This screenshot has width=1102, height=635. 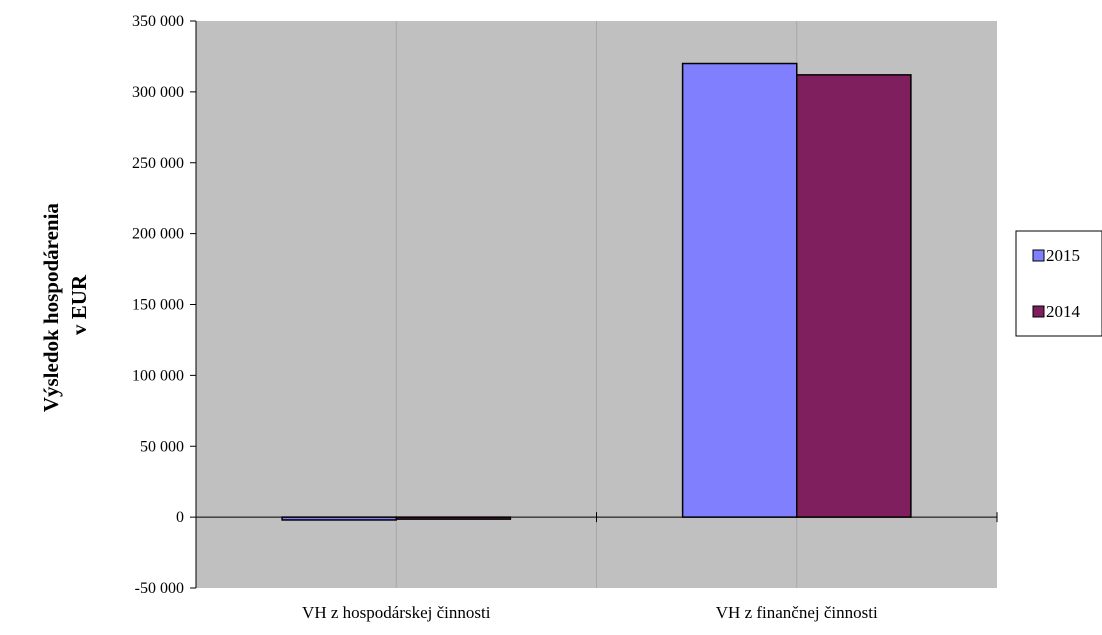 I want to click on y-tick-label: 150 000, so click(x=158, y=305).